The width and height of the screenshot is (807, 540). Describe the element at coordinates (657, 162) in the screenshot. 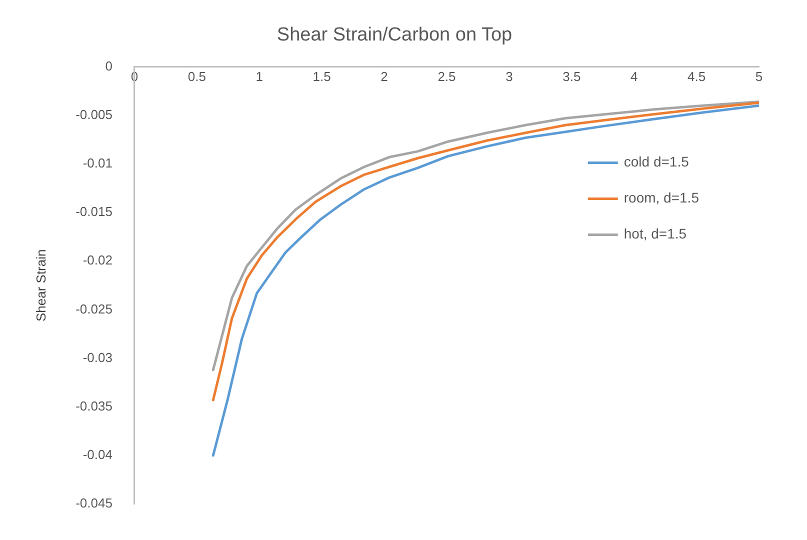

I see `legend-label: cold d=1.5` at that location.